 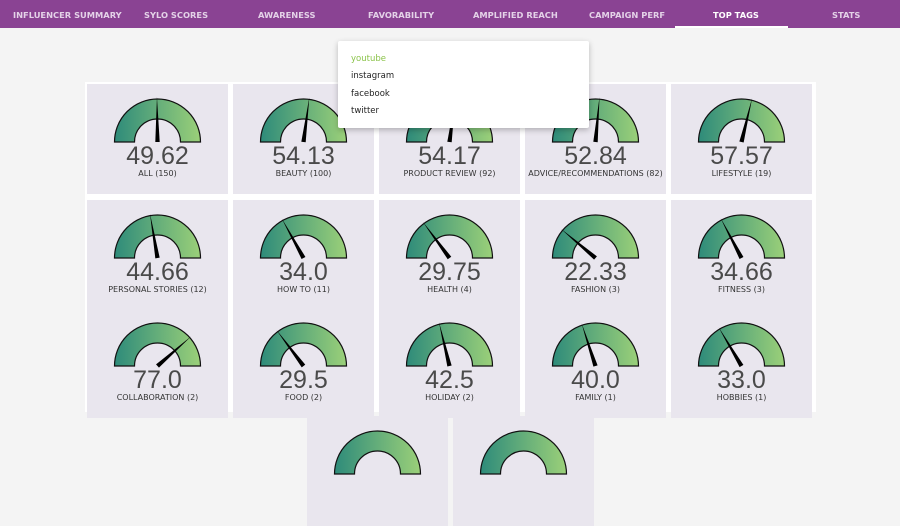 I want to click on gauge-value: 54.17, so click(x=449, y=156).